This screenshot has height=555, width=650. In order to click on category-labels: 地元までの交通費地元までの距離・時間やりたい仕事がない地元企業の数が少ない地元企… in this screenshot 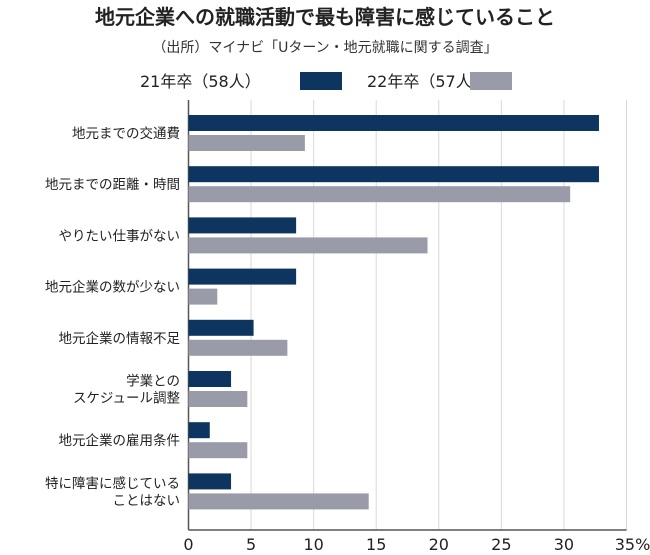, I will do `click(112, 317)`.